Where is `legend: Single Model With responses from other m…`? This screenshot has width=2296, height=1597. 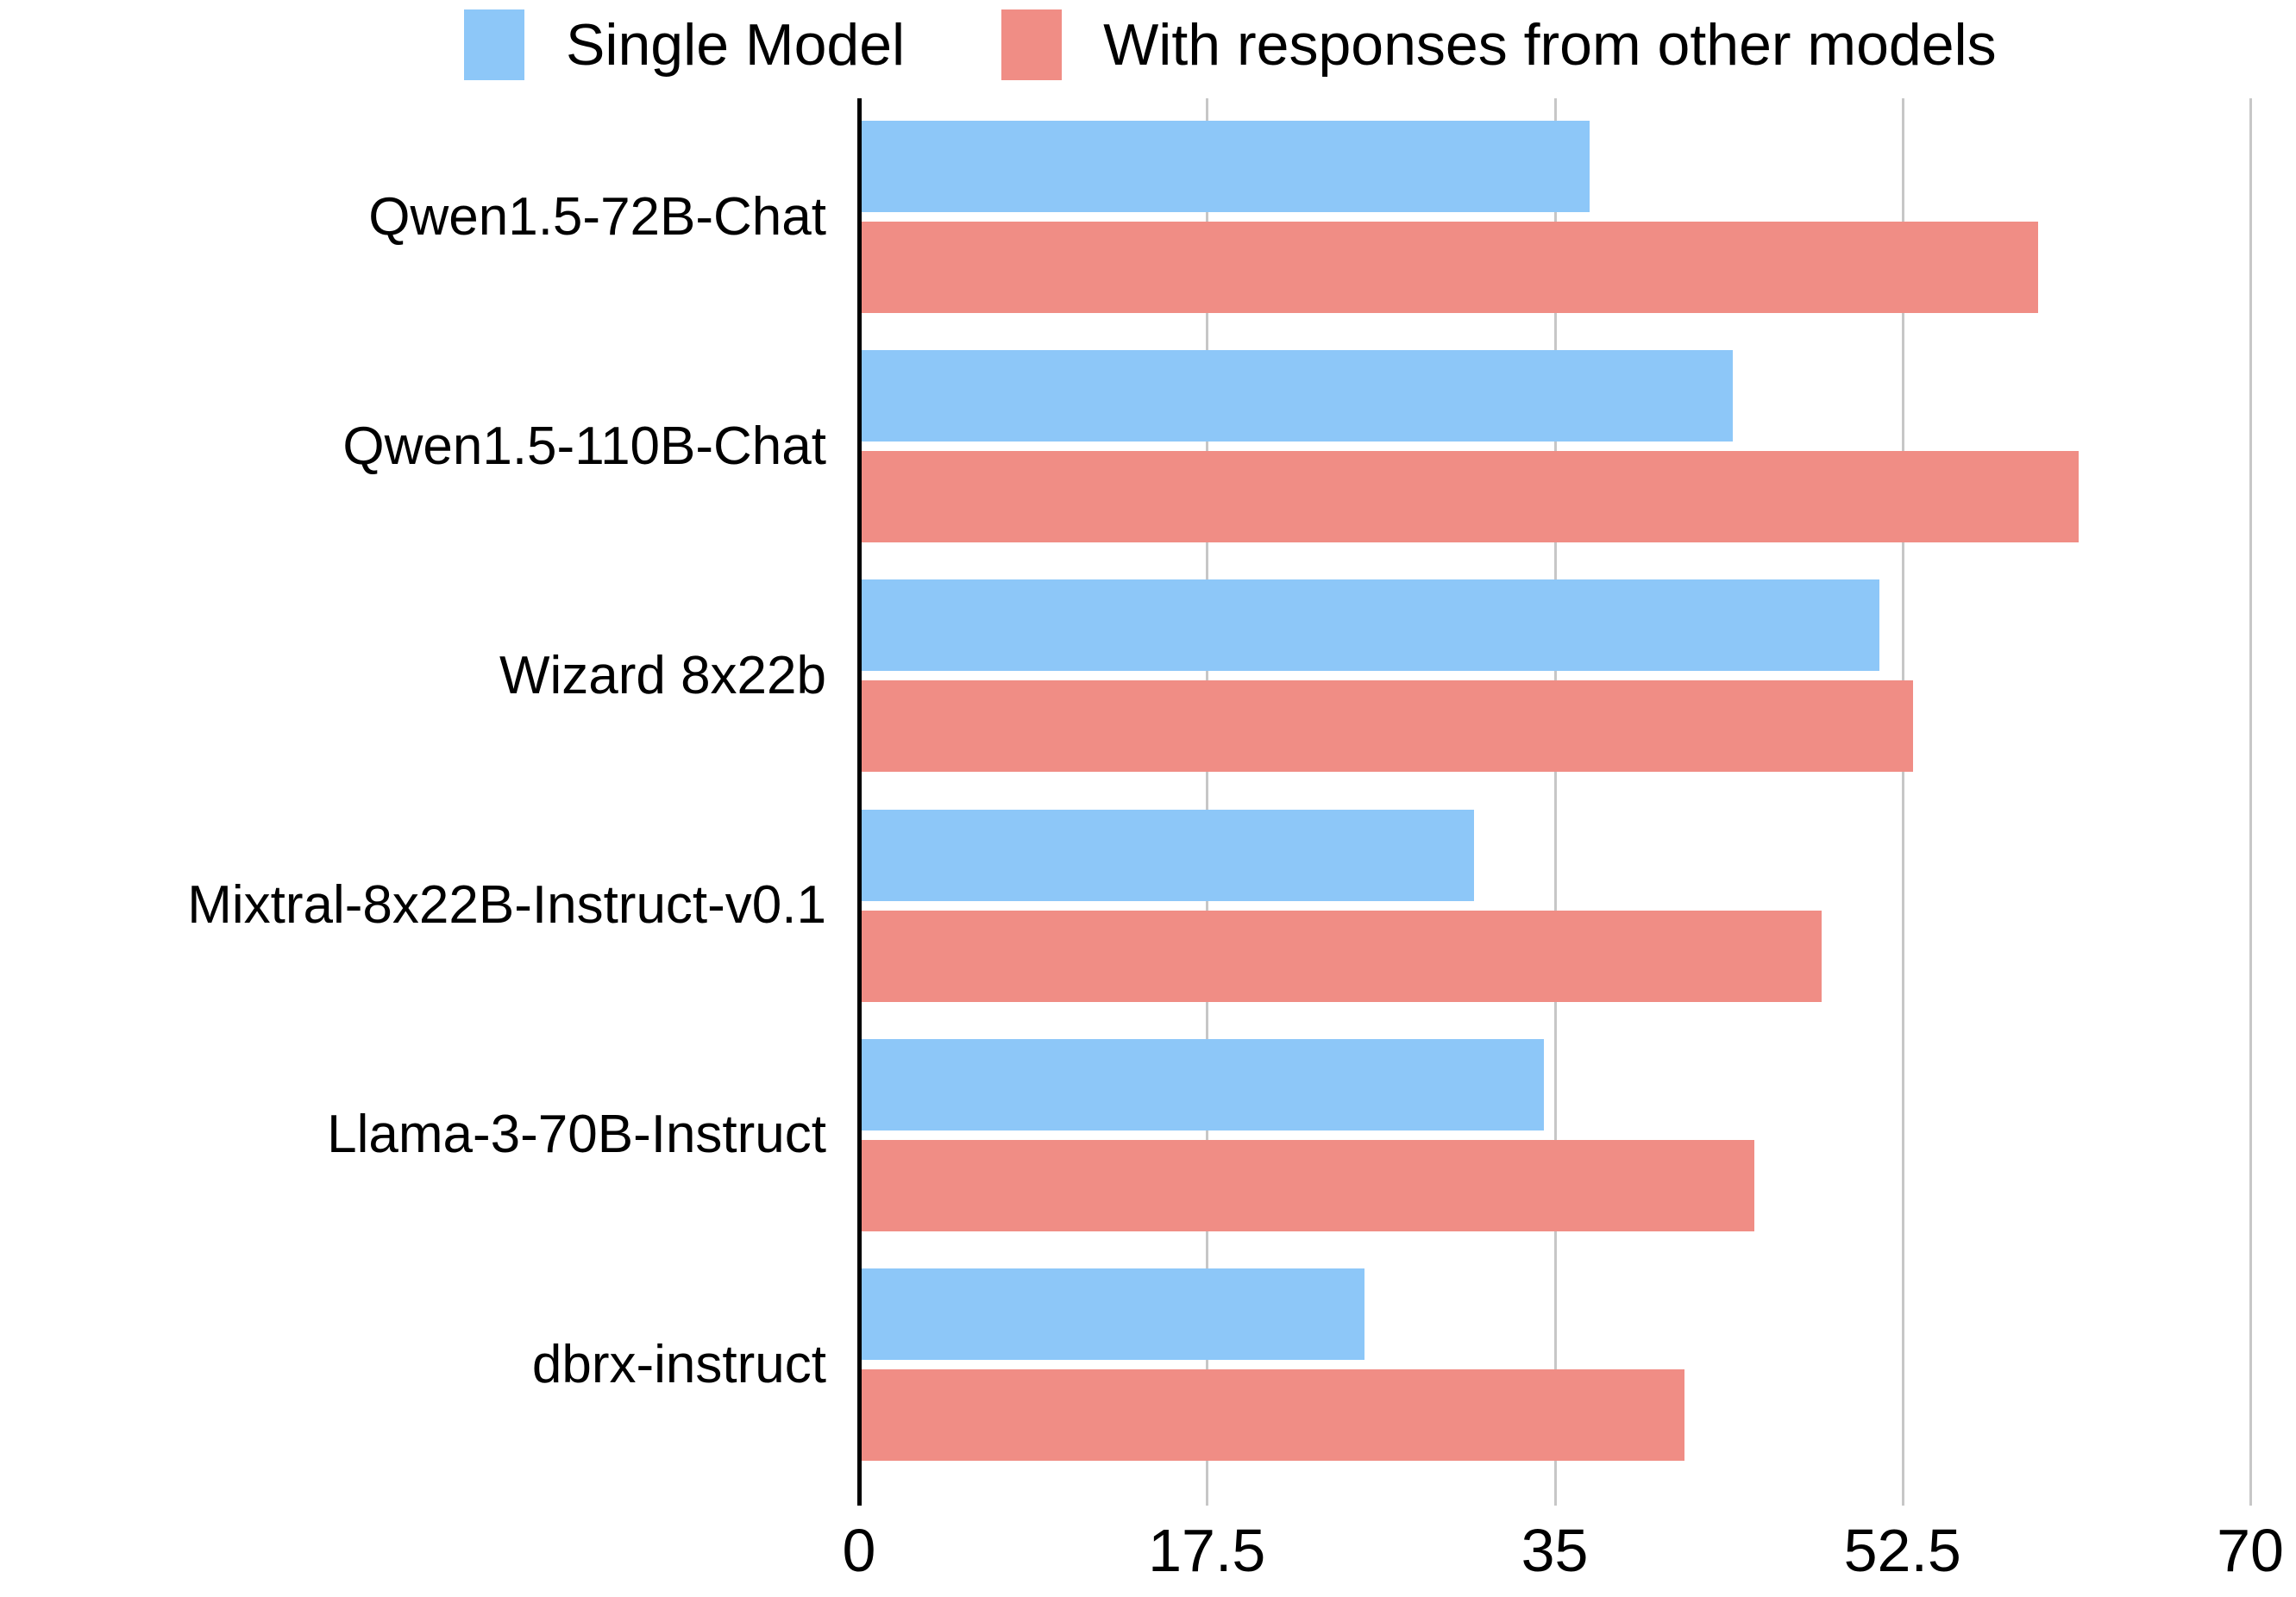
legend: Single Model With responses from other m… is located at coordinates (1230, 44).